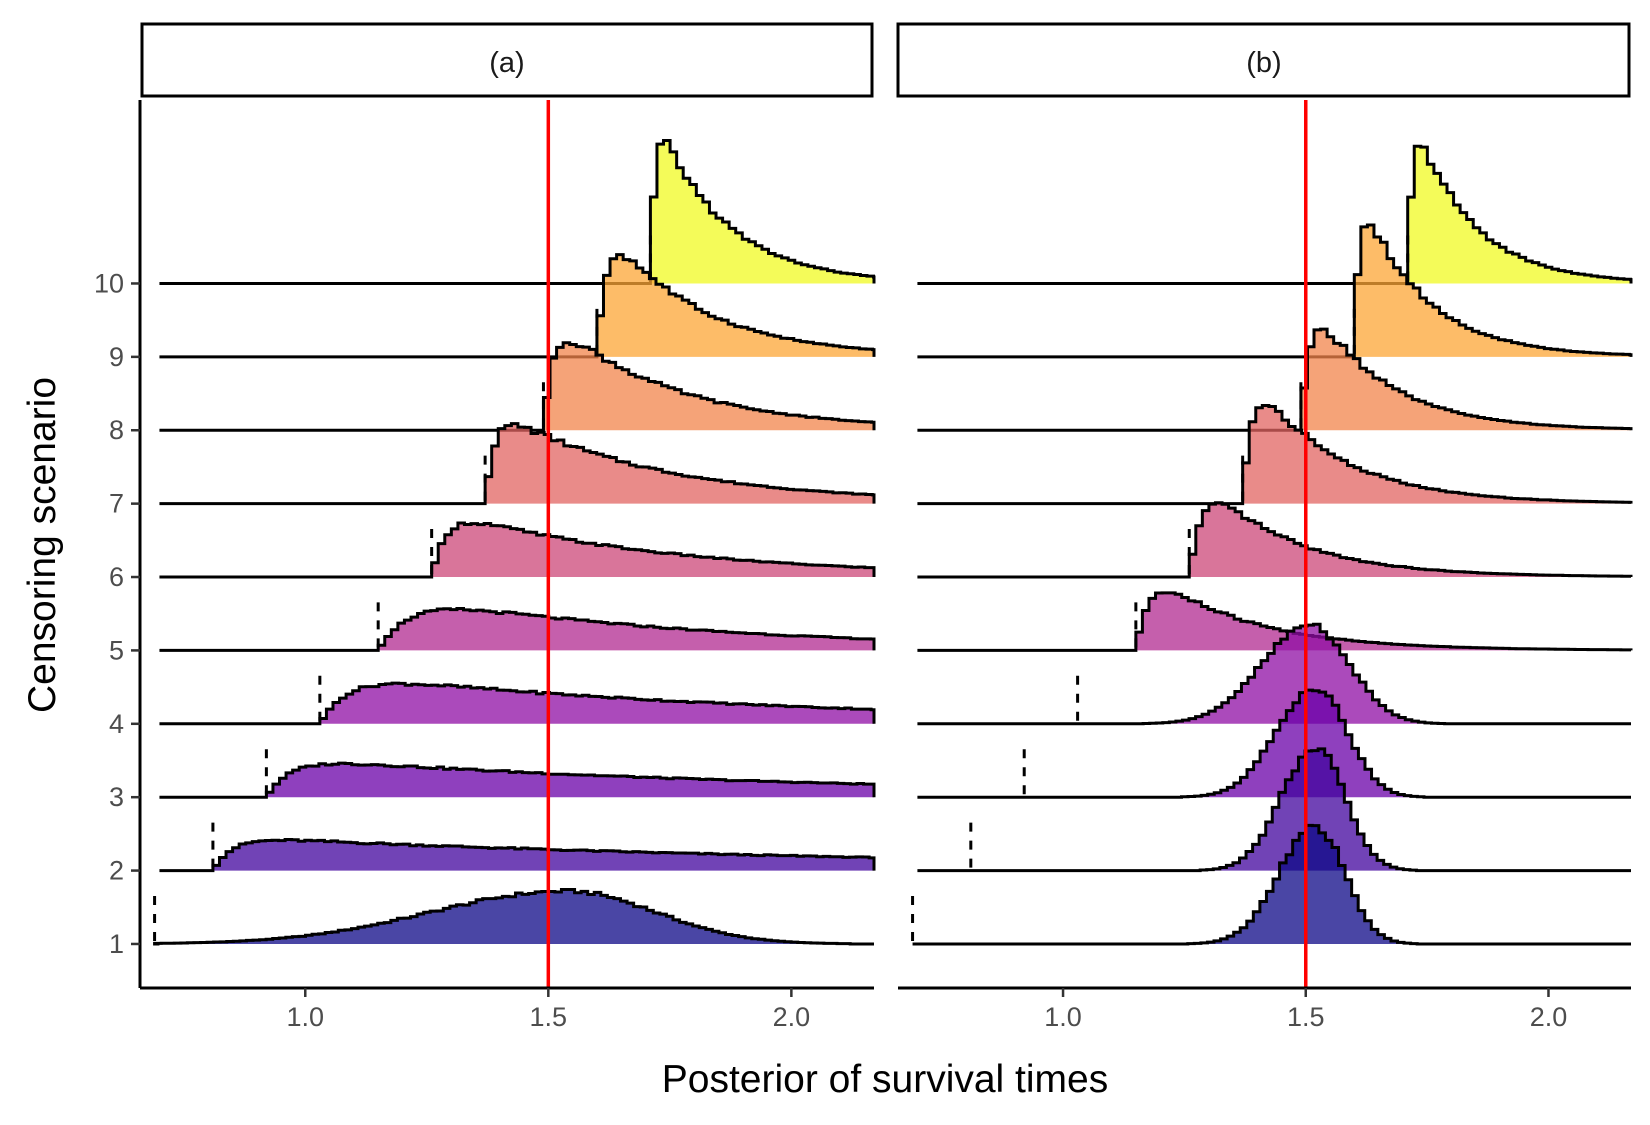 Image resolution: width=1650 pixels, height=1125 pixels. What do you see at coordinates (42, 545) in the screenshot?
I see `y-axis-title: Censoring scenario` at bounding box center [42, 545].